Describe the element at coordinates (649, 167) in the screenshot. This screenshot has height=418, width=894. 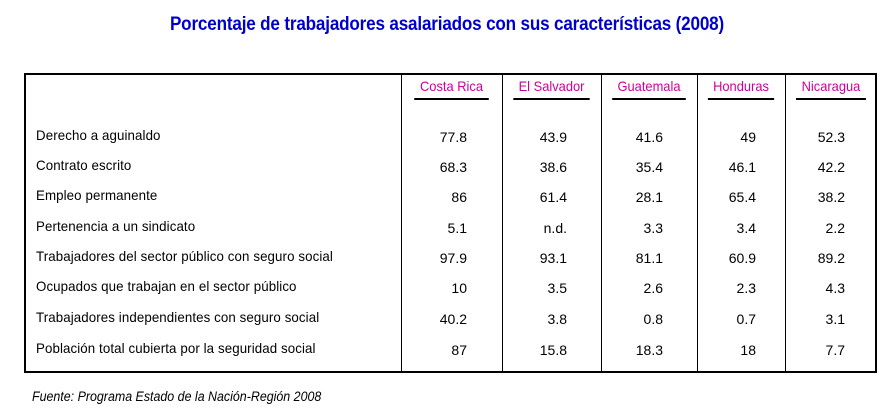
I see `table-cell: 35.4` at that location.